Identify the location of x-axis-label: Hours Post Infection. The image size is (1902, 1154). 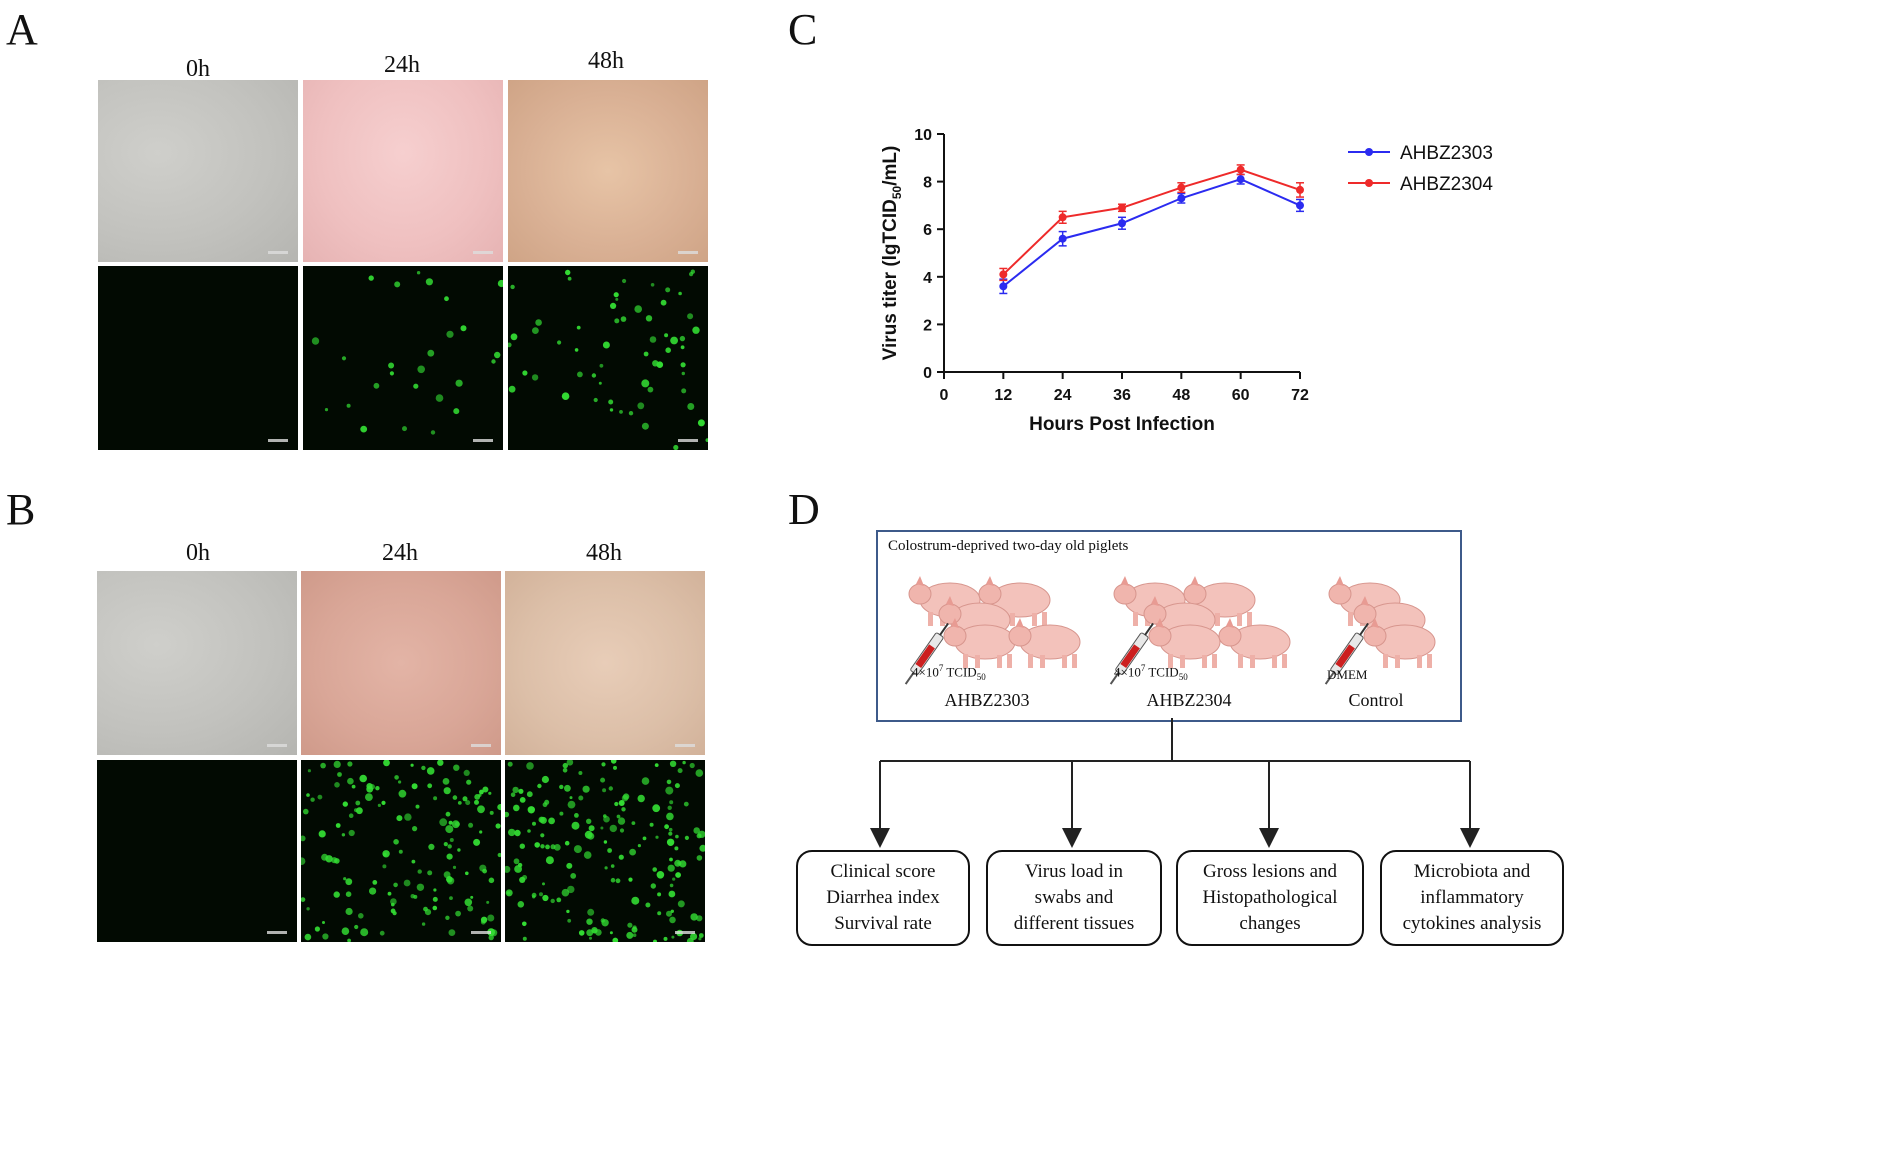
(1122, 424).